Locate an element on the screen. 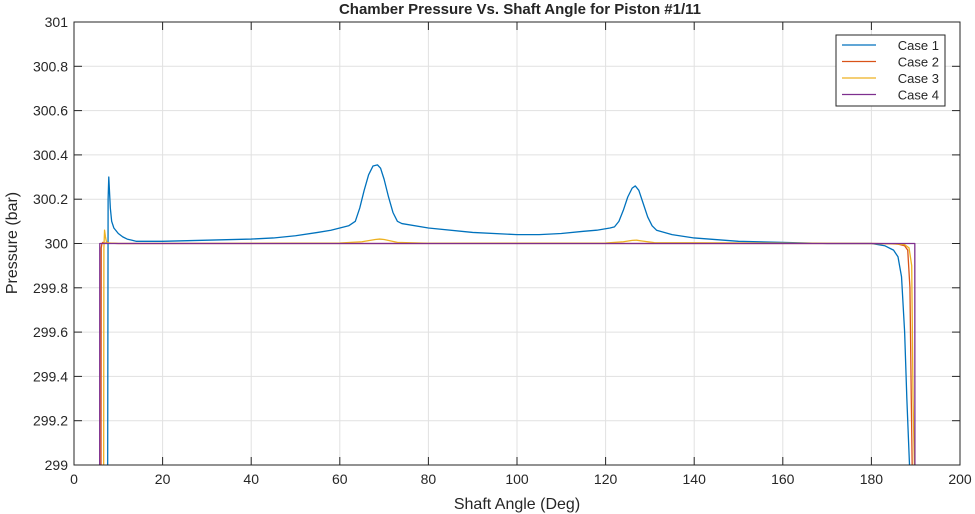 The image size is (975, 514). x-tick-label: 80 is located at coordinates (429, 479).